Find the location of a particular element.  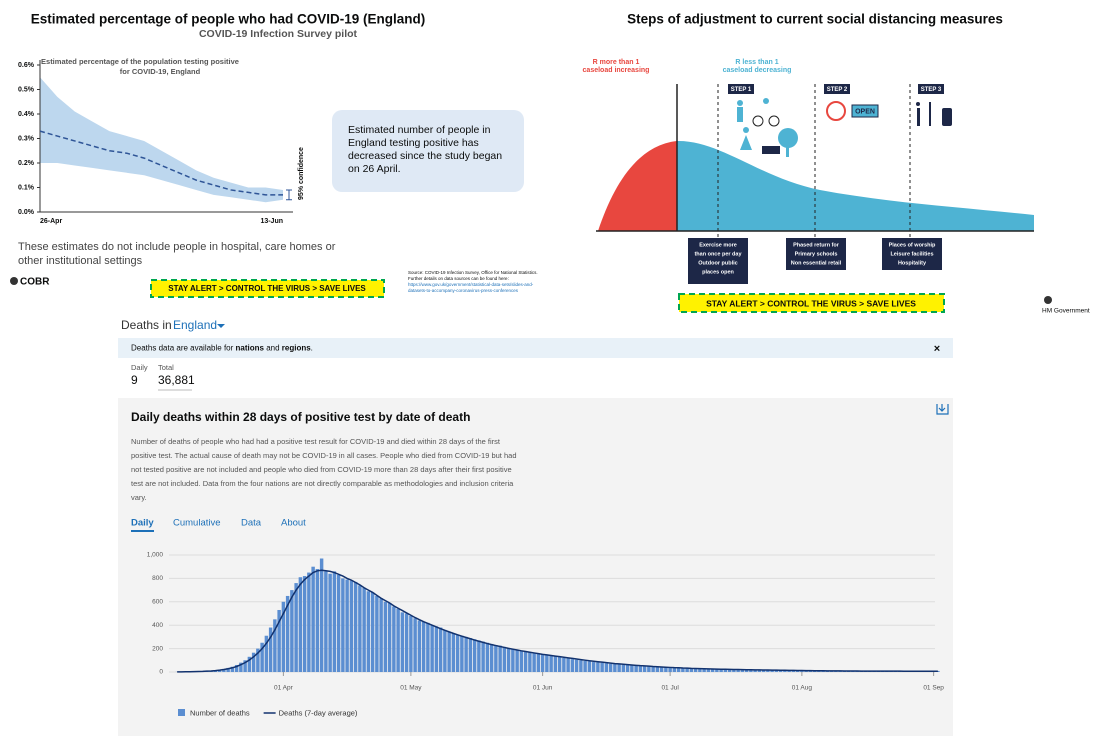

tab: Data is located at coordinates (251, 523).